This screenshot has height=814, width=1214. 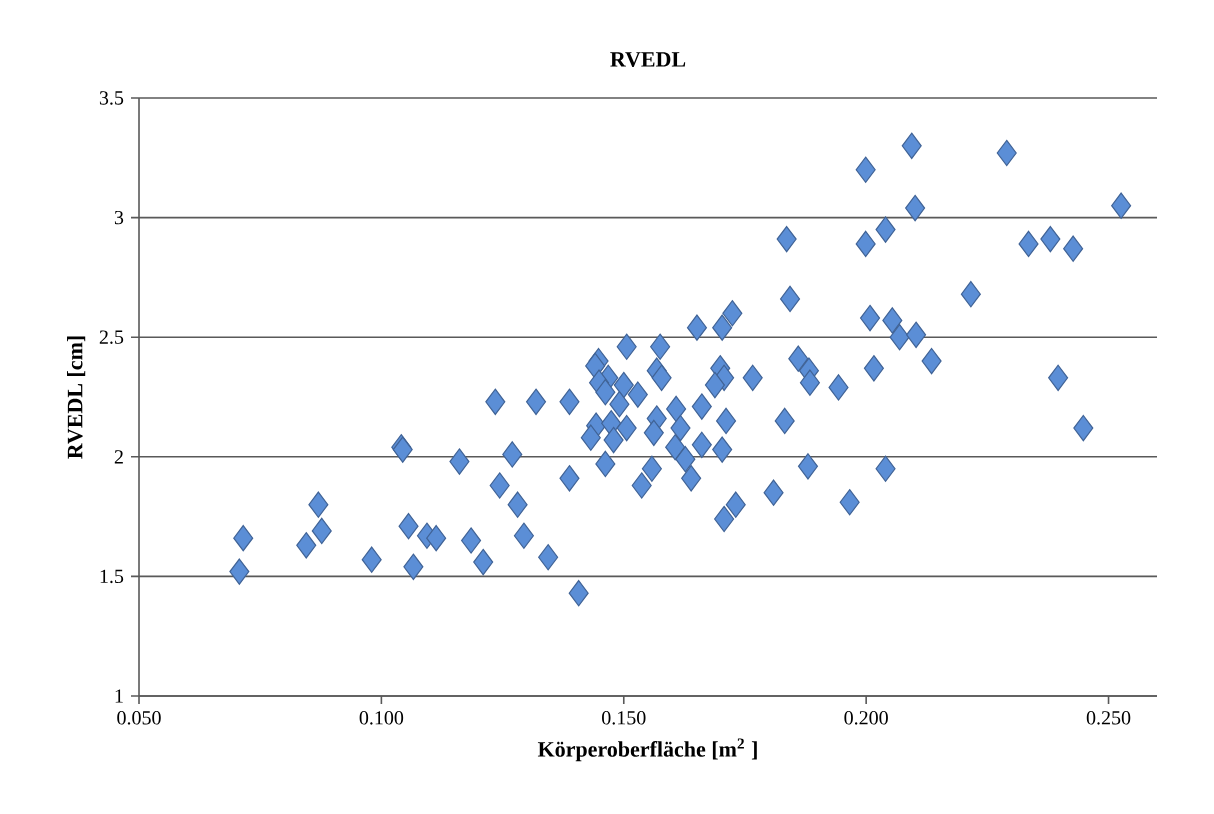 I want to click on y-tick-label: 3, so click(x=119, y=217).